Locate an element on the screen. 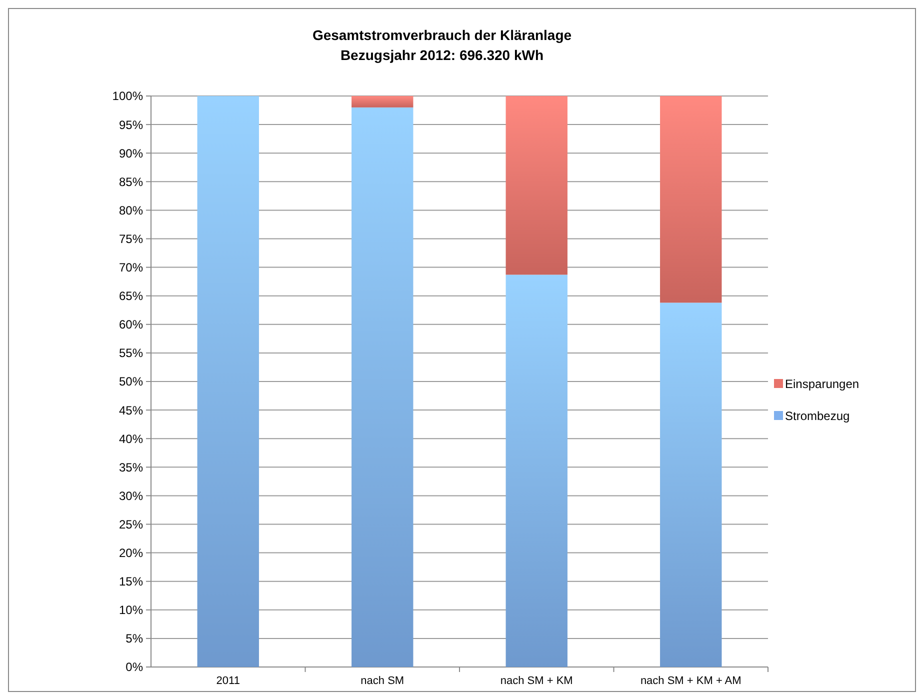 This screenshot has width=924, height=700. y-tick-label: 45% is located at coordinates (131, 410).